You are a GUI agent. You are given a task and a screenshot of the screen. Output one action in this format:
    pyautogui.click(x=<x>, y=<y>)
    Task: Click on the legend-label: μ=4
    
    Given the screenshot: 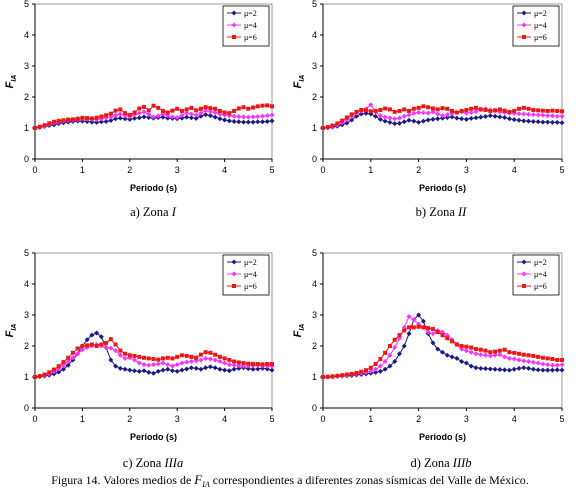 What is the action you would take?
    pyautogui.click(x=540, y=274)
    